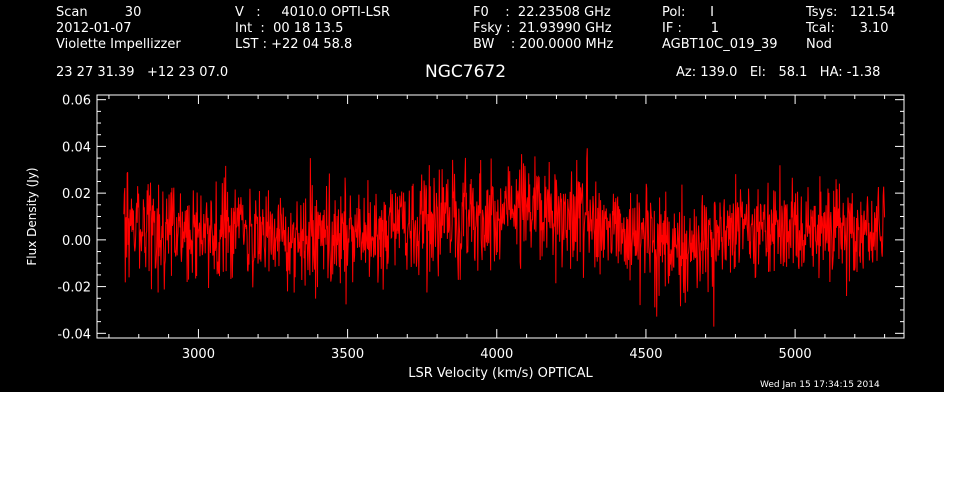 This screenshot has height=490, width=962. Describe the element at coordinates (74, 288) in the screenshot. I see `y-tick-label: -0.02` at that location.